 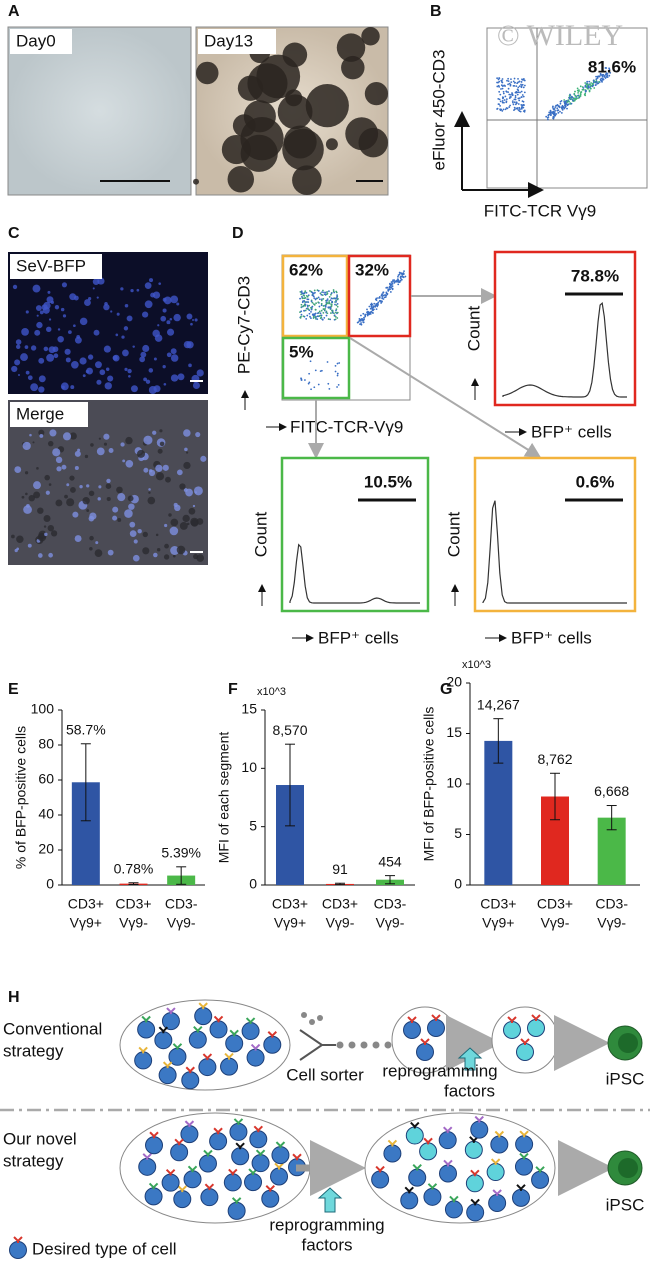 What do you see at coordinates (233, 689) in the screenshot?
I see `panel-label: F` at bounding box center [233, 689].